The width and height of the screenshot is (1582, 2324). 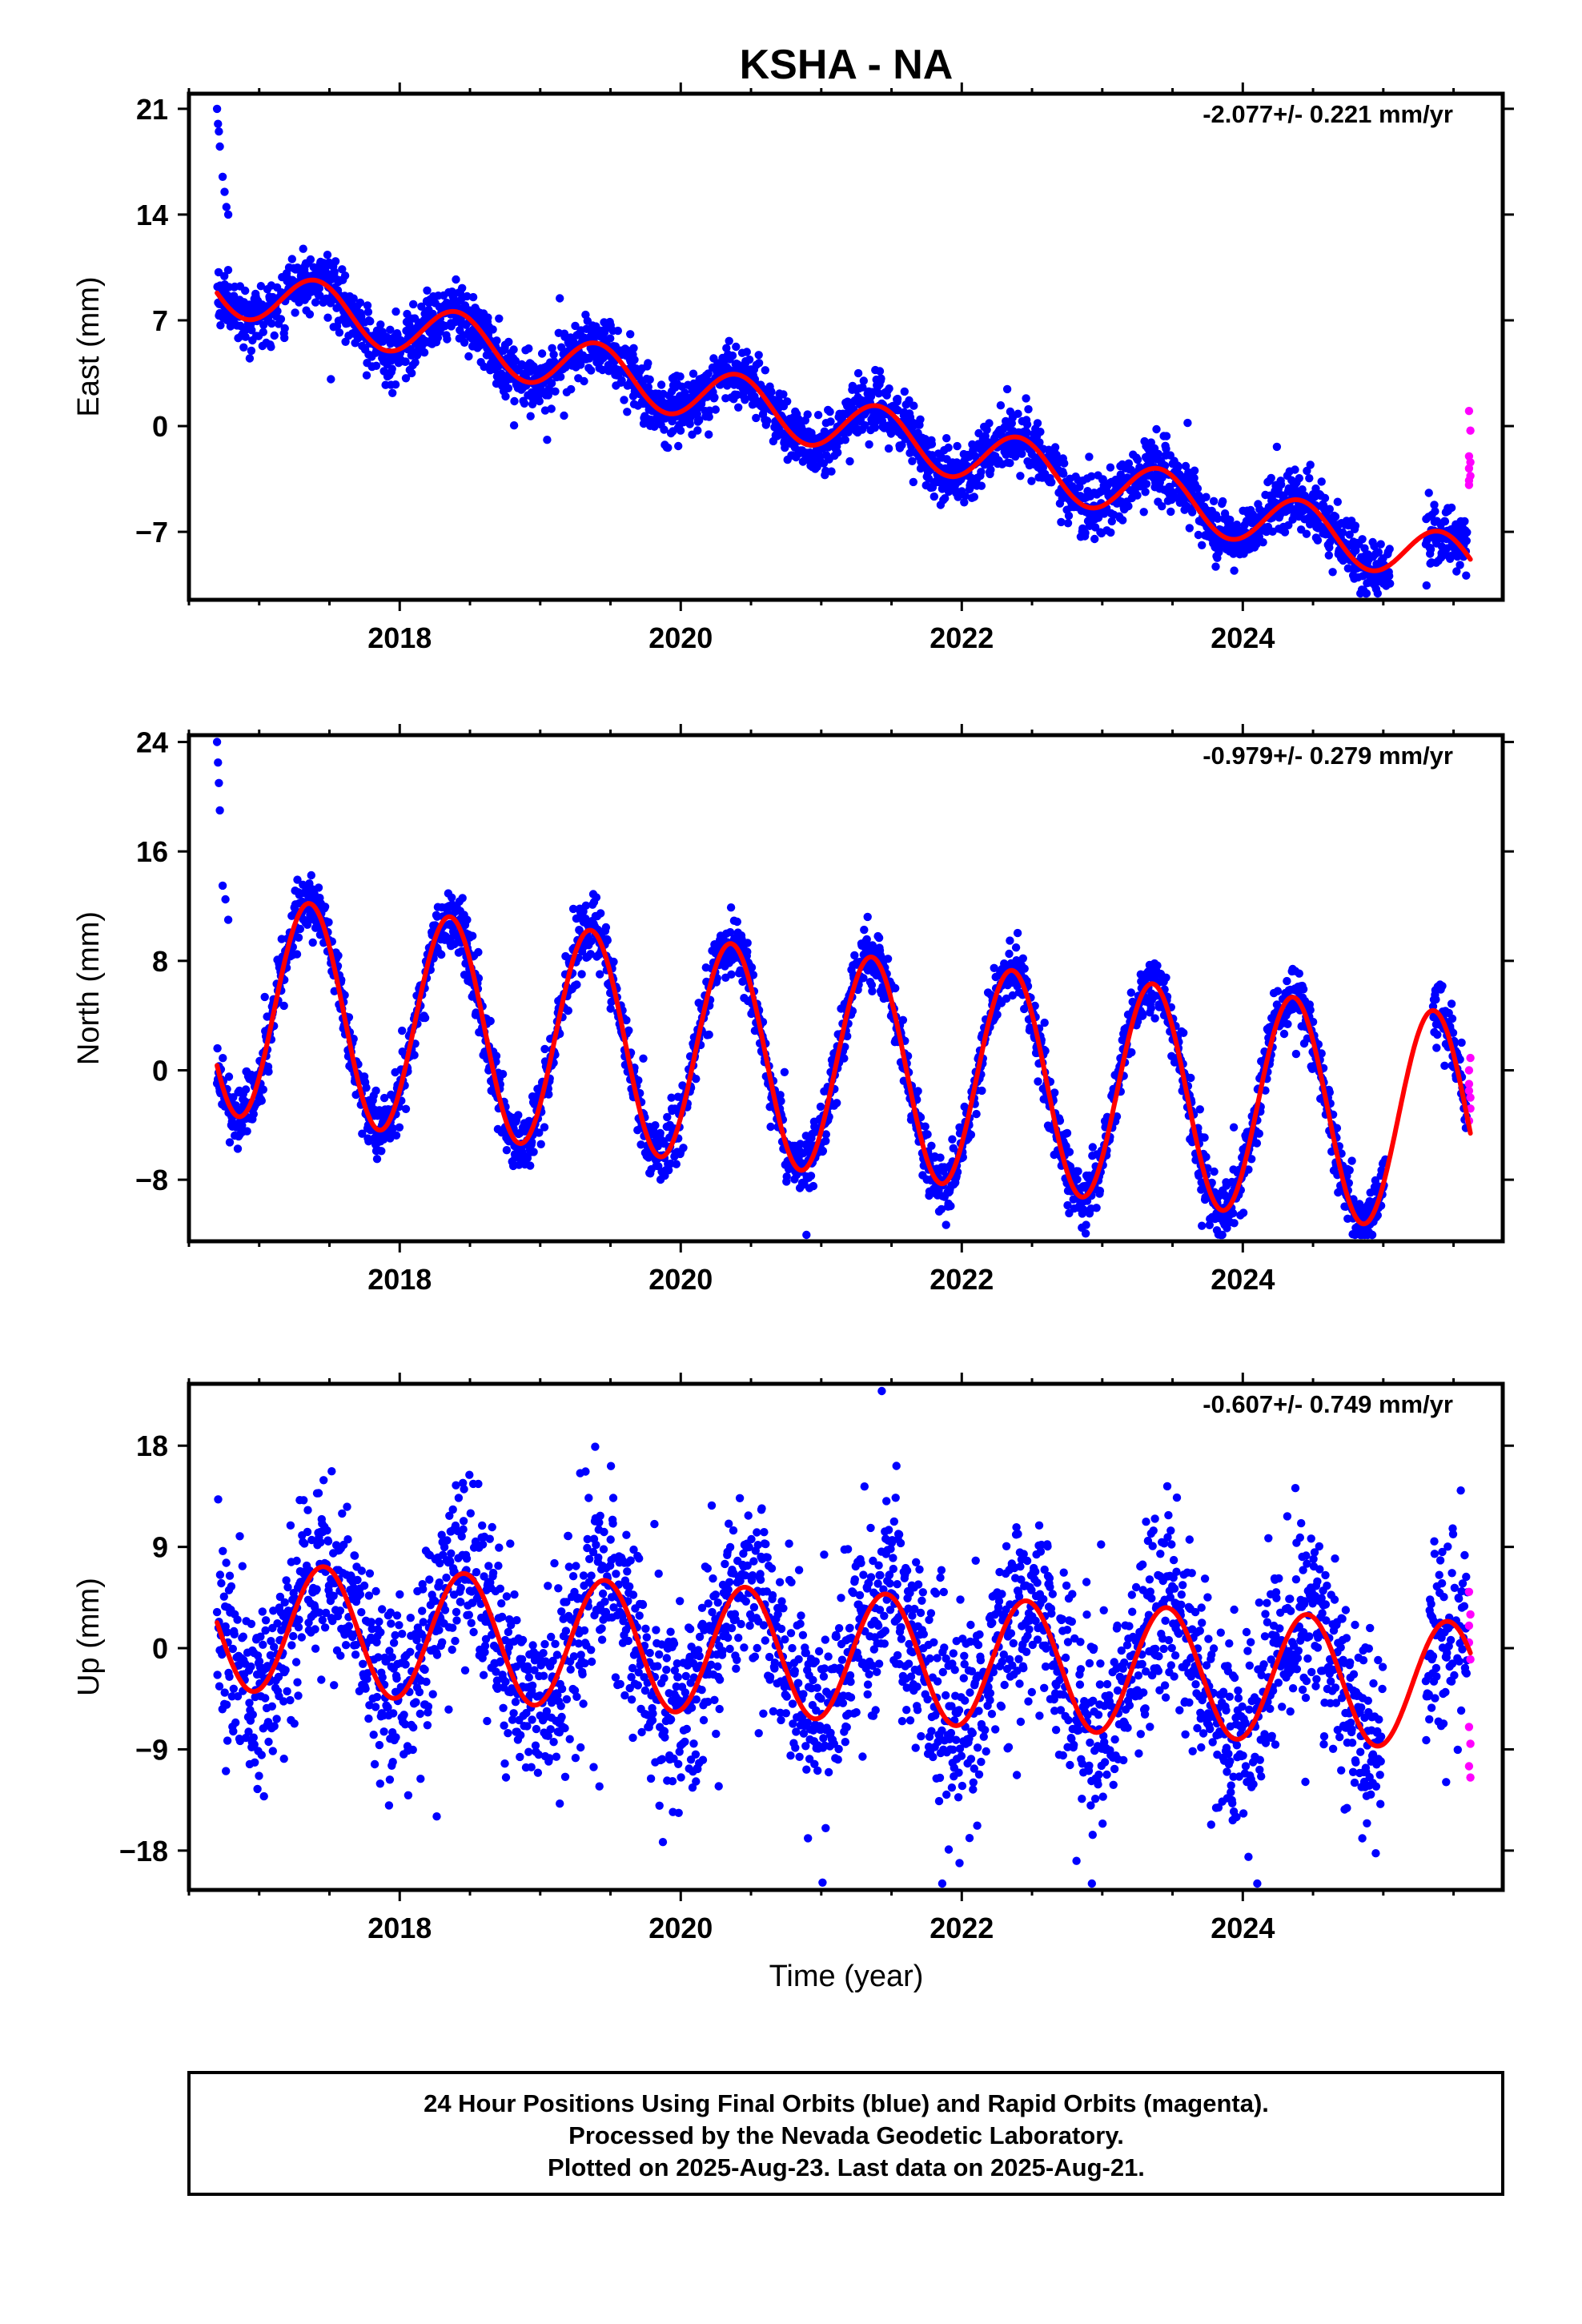 I want to click on east-x-tick-label: 2020, so click(x=681, y=637).